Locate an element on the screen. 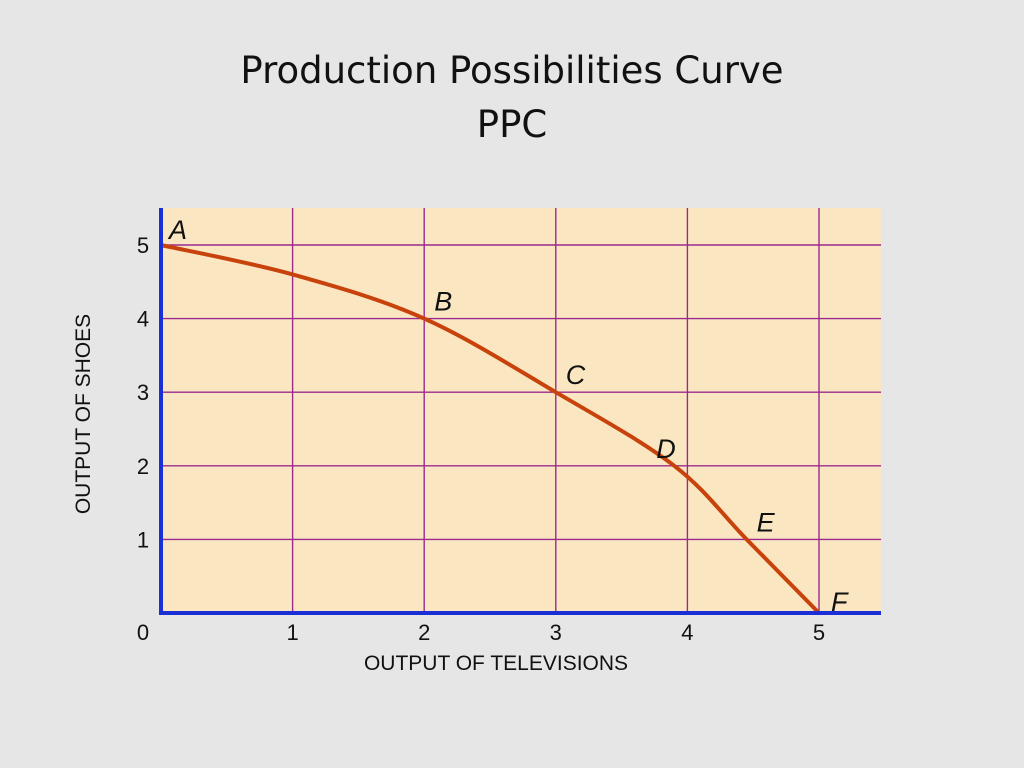 The image size is (1024, 768). point-label-e: E is located at coordinates (766, 522).